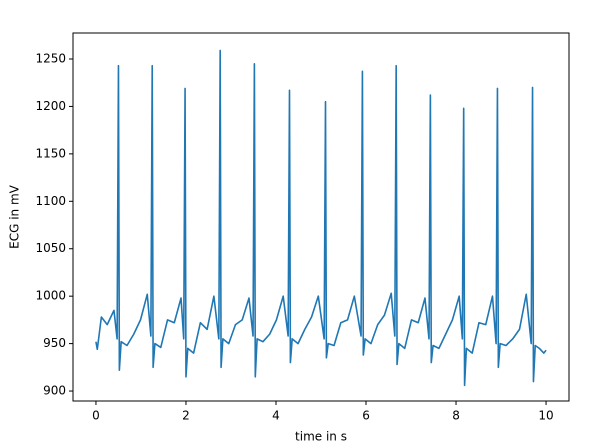  I want to click on y-tick-label: 1050, so click(50, 248).